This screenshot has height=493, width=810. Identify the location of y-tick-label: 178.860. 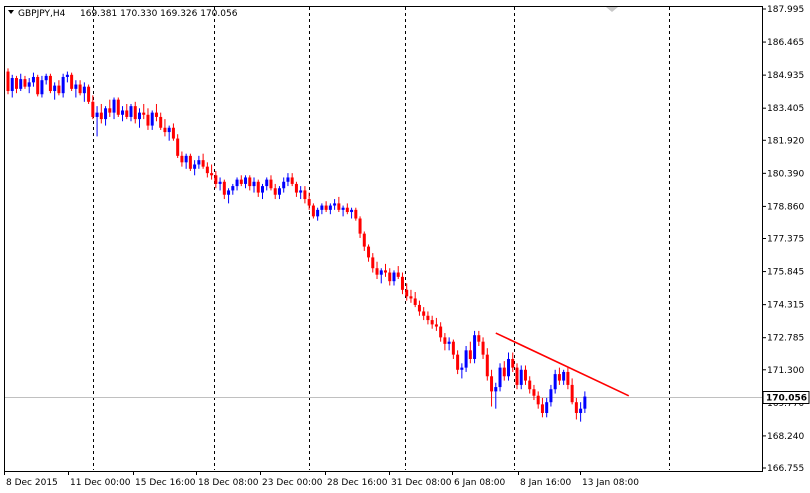
(785, 207).